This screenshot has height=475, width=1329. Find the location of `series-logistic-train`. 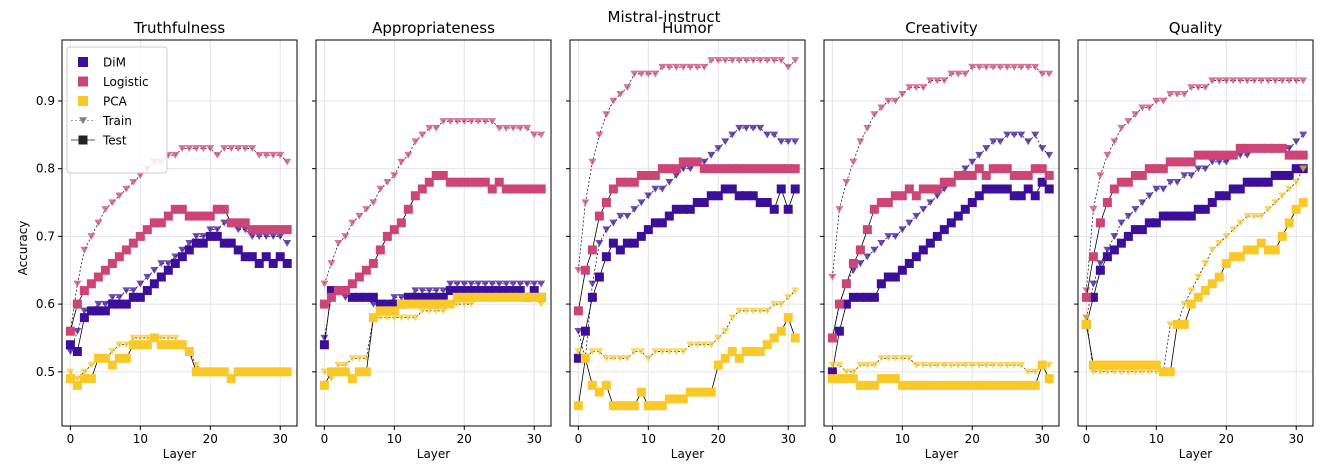

series-logistic-train is located at coordinates (687, 165).